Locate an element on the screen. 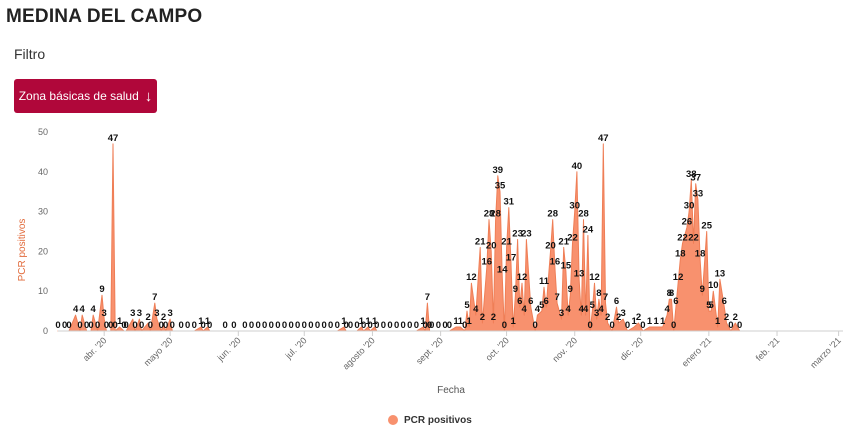  y-tick-label: 20 is located at coordinates (43, 251).